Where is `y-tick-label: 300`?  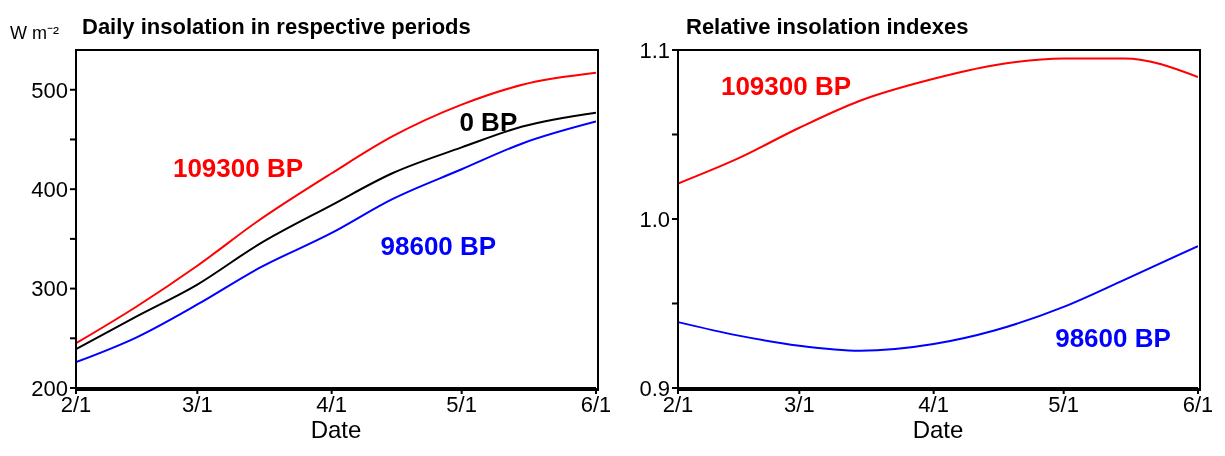
y-tick-label: 300 is located at coordinates (49, 289).